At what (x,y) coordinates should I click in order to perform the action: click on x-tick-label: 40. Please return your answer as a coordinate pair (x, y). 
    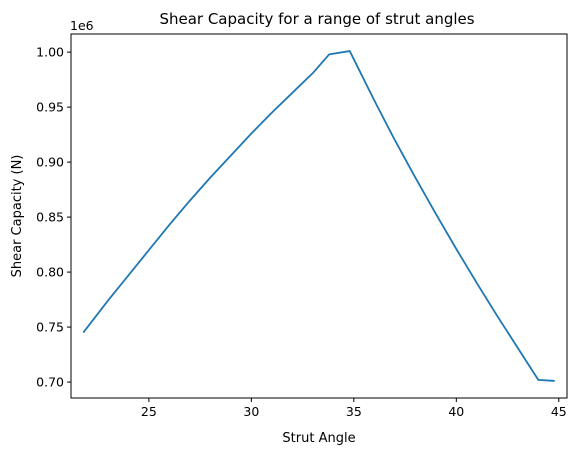
    Looking at the image, I should click on (456, 411).